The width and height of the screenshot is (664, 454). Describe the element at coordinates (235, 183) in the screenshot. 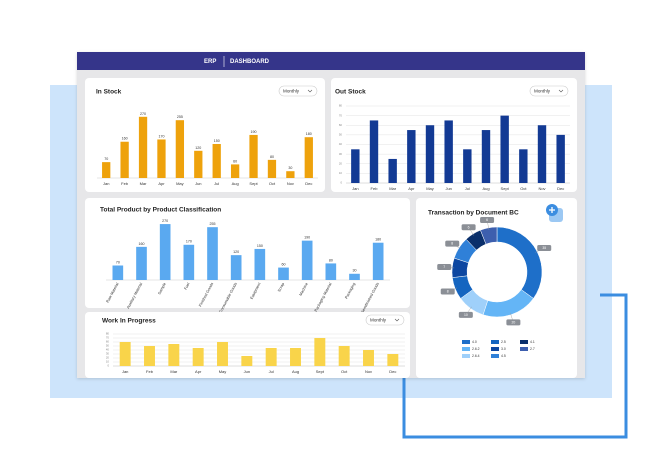

I see `x-tick-label: Aug` at that location.